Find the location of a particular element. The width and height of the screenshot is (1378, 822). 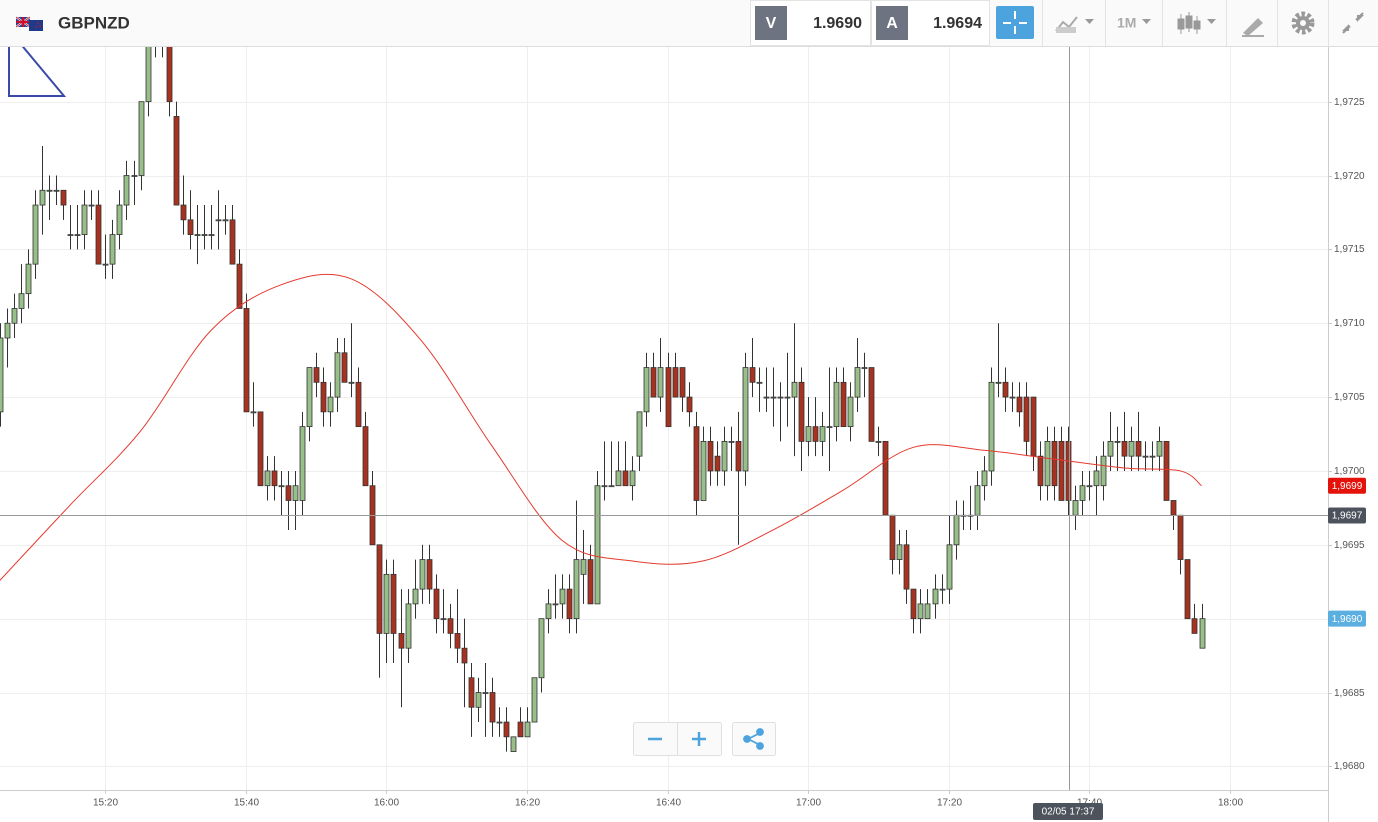

collapse-button is located at coordinates (1353, 23).